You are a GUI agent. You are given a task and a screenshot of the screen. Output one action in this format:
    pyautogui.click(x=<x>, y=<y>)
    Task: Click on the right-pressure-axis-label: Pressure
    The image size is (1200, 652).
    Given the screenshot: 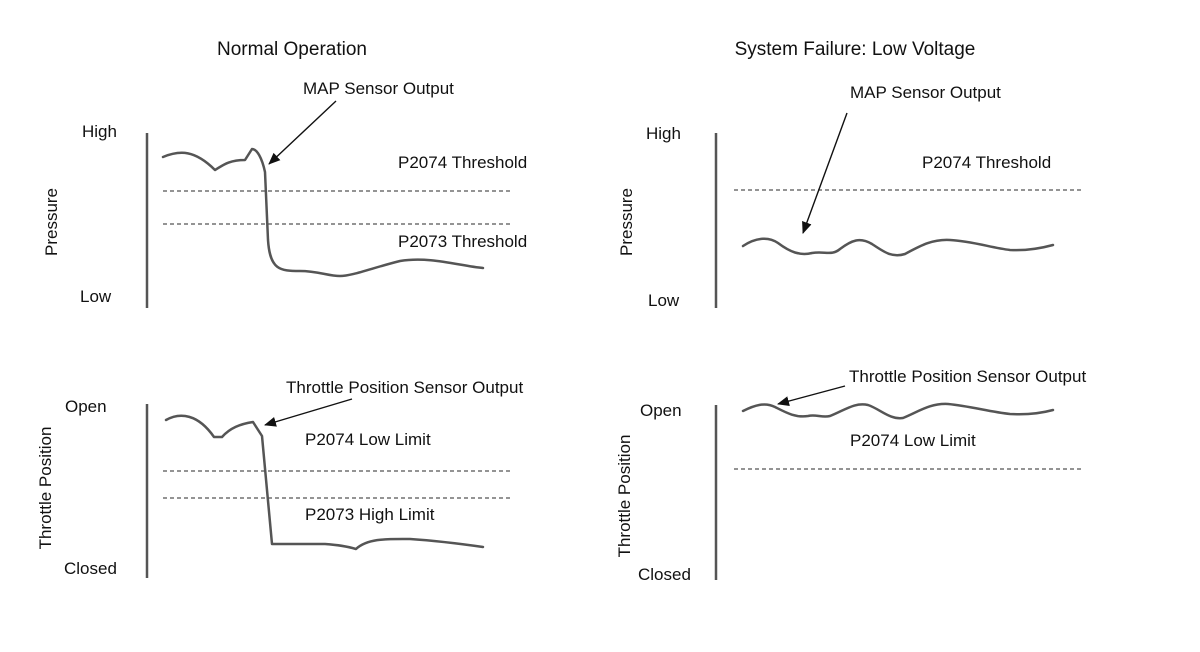 What is the action you would take?
    pyautogui.click(x=626, y=222)
    